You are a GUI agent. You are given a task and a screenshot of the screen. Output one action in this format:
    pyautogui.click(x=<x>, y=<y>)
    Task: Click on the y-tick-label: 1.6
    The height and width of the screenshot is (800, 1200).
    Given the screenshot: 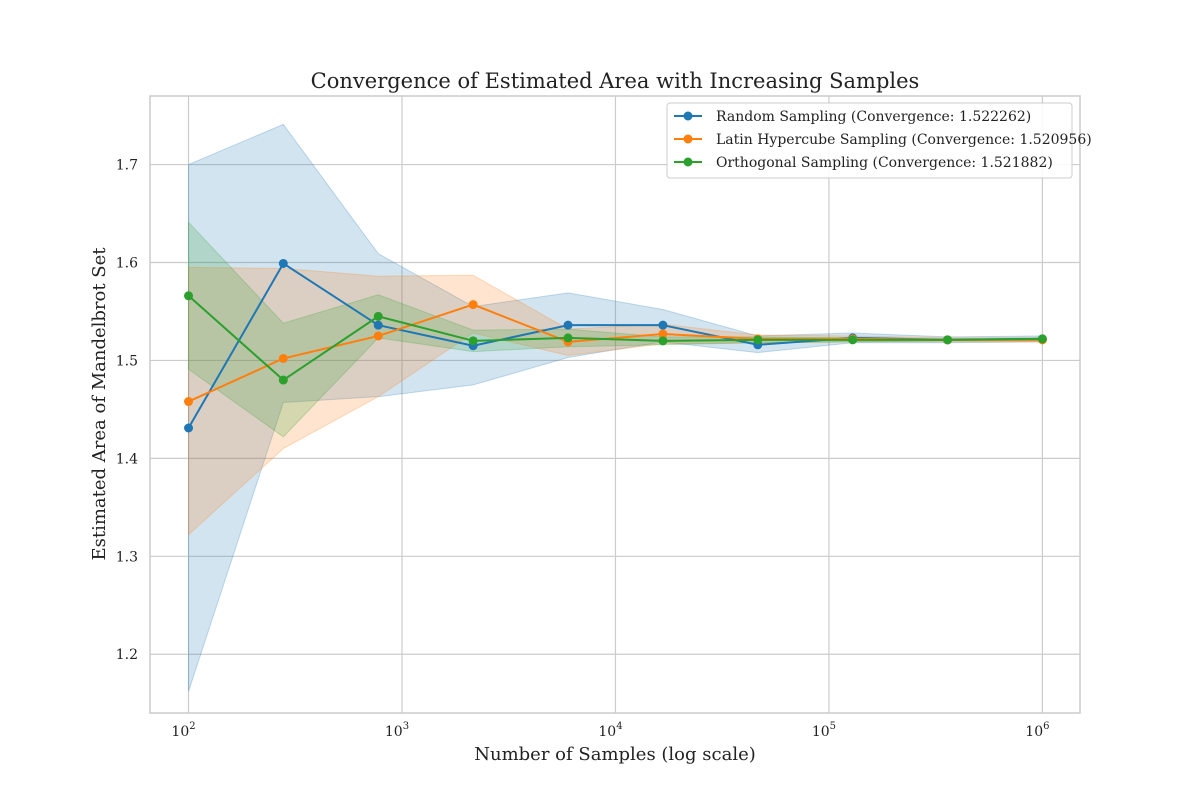 What is the action you would take?
    pyautogui.click(x=127, y=263)
    